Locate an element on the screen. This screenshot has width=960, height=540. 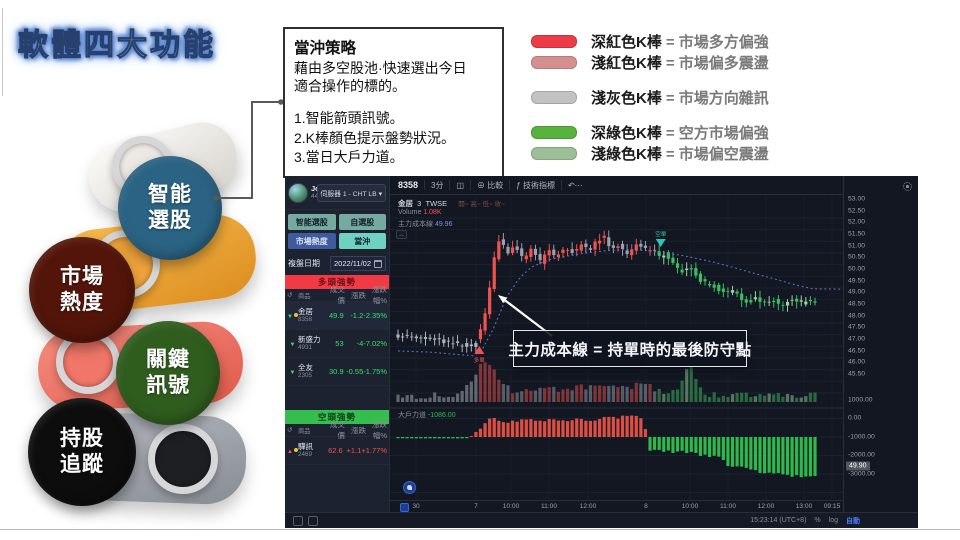
symbol-search-button: 8358 is located at coordinates (408, 185).